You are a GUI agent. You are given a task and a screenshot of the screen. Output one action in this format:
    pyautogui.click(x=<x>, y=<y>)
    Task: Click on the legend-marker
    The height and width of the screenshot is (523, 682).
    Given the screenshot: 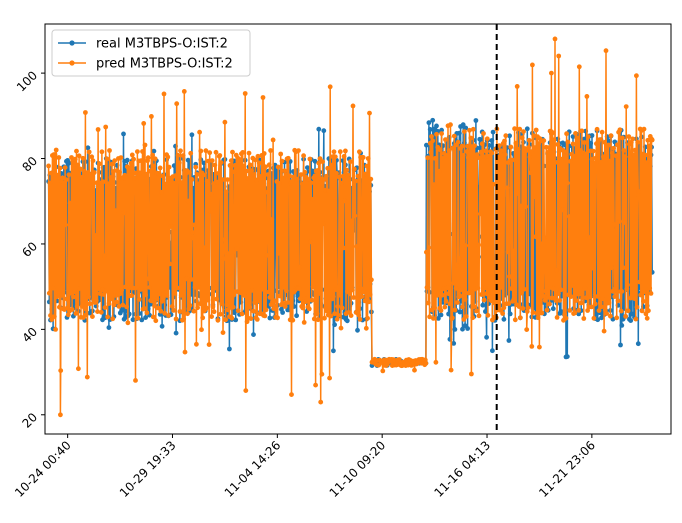 What is the action you would take?
    pyautogui.click(x=72, y=63)
    